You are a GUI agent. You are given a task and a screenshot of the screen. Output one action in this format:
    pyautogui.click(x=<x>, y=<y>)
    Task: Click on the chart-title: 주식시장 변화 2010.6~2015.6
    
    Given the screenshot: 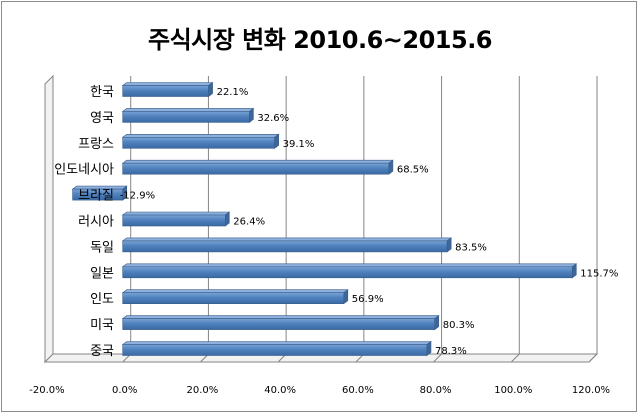 What is the action you would take?
    pyautogui.click(x=320, y=40)
    